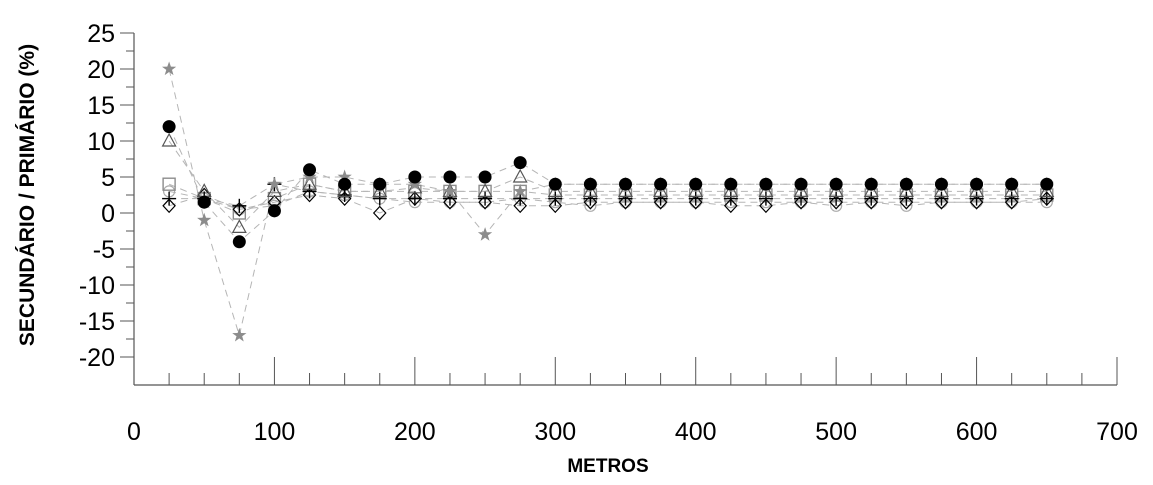  What do you see at coordinates (977, 432) in the screenshot?
I see `x-tick-label: 600` at bounding box center [977, 432].